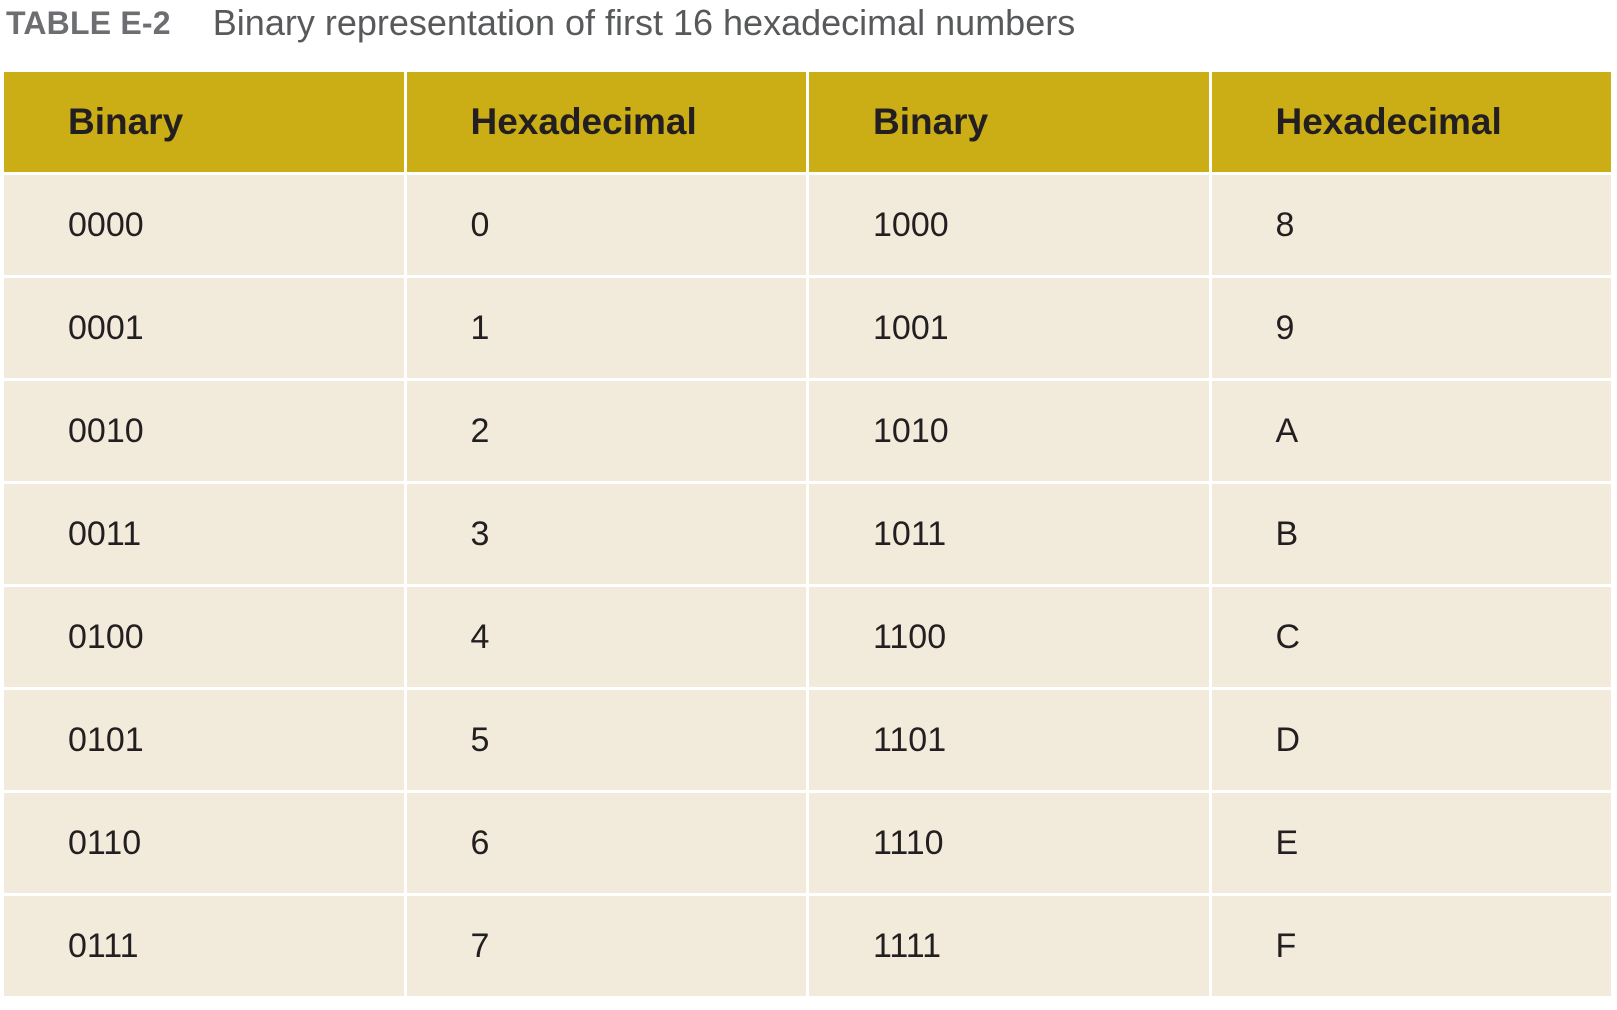 Image resolution: width=1617 pixels, height=1010 pixels. What do you see at coordinates (807, 946) in the screenshot?
I see `table-row: 0111 7 1111 F` at bounding box center [807, 946].